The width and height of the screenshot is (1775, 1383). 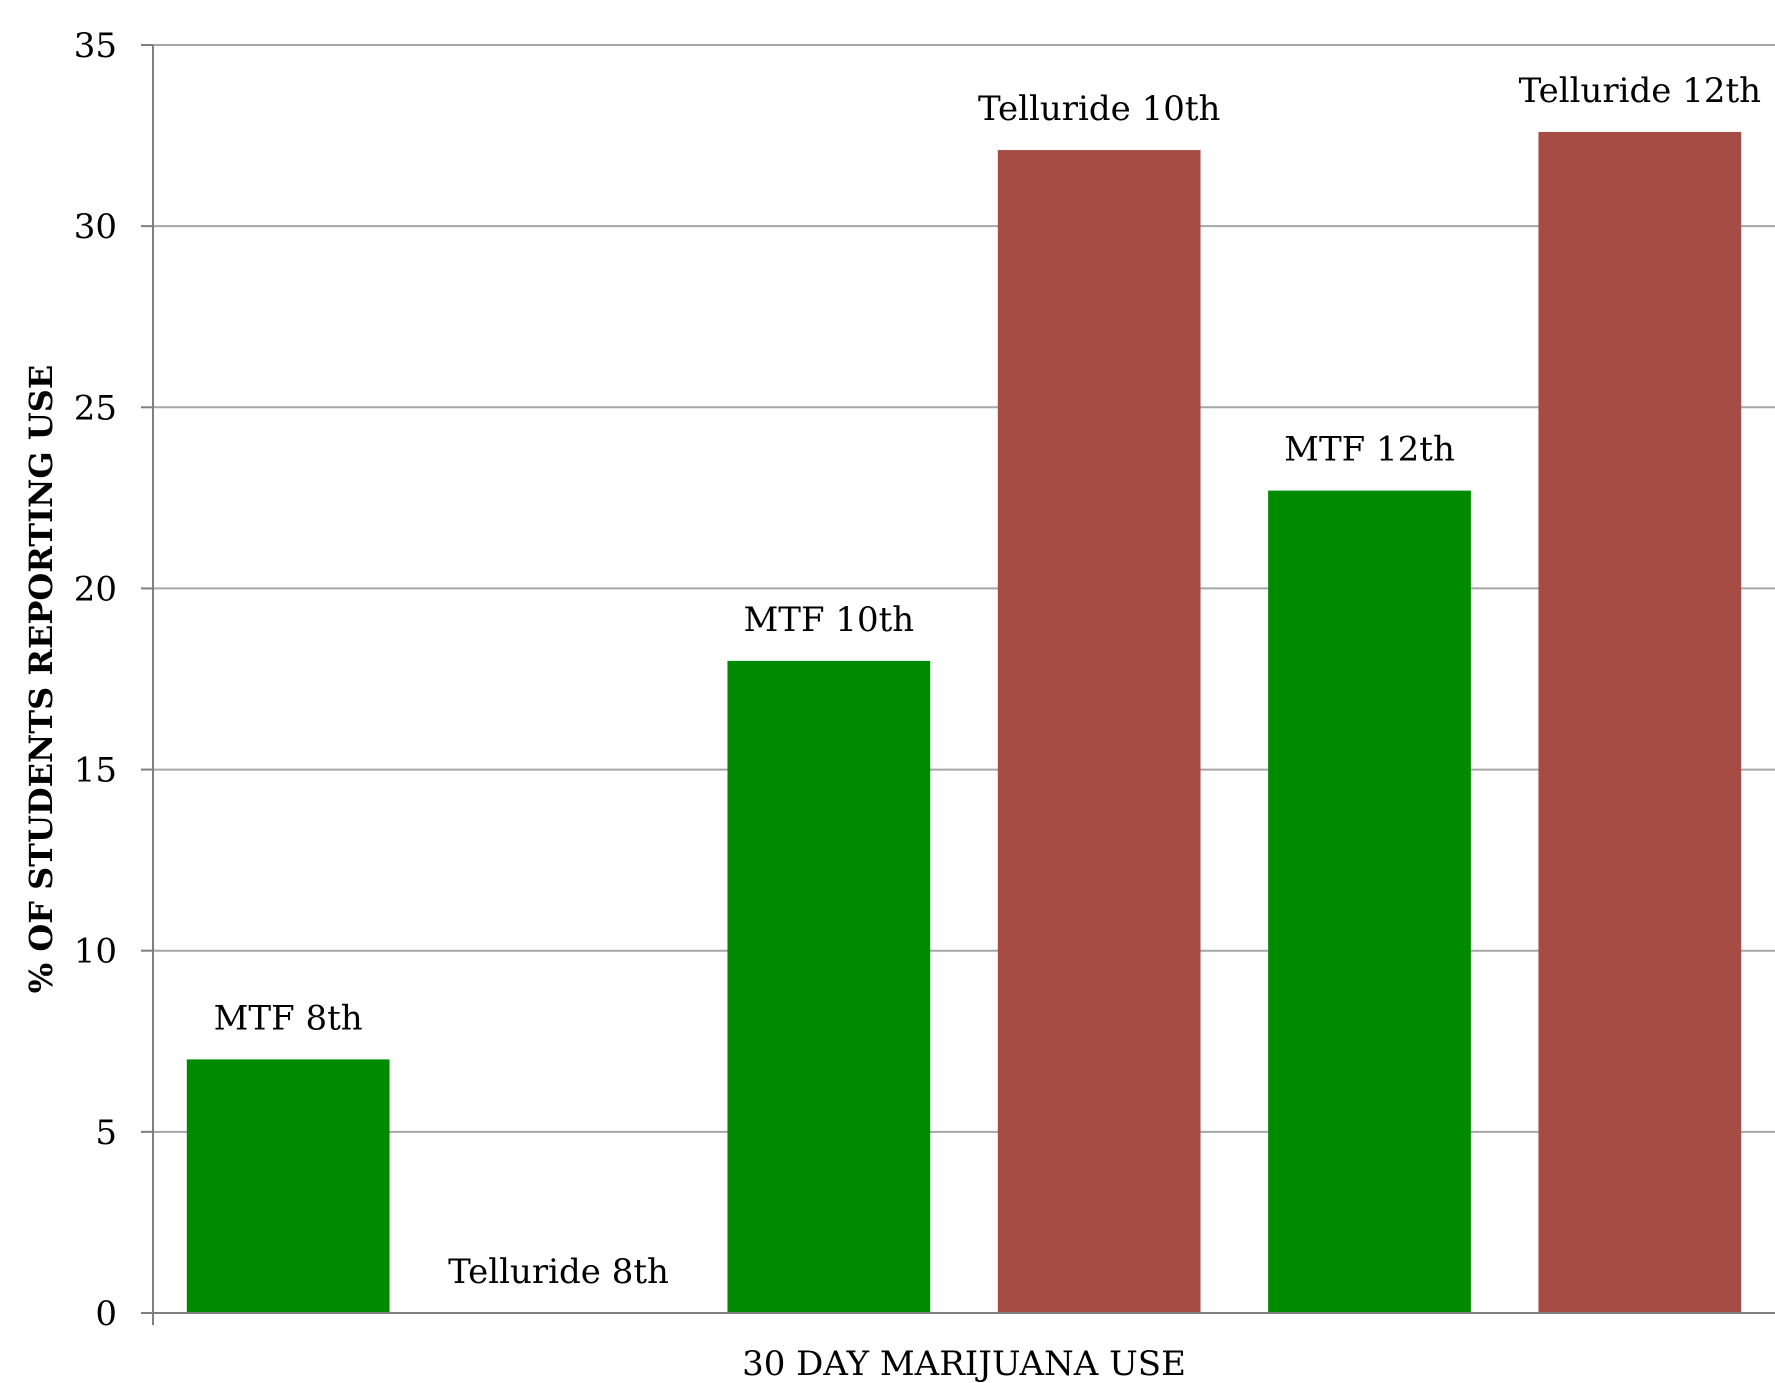 What do you see at coordinates (1369, 450) in the screenshot?
I see `bar-data-label: MTF 12th` at bounding box center [1369, 450].